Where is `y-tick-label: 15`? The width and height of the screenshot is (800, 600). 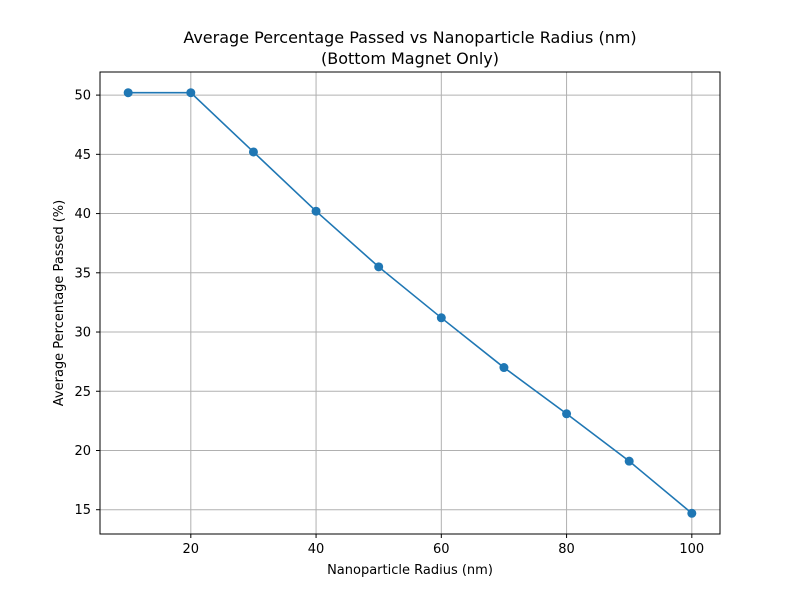
y-tick-label: 15 is located at coordinates (82, 510).